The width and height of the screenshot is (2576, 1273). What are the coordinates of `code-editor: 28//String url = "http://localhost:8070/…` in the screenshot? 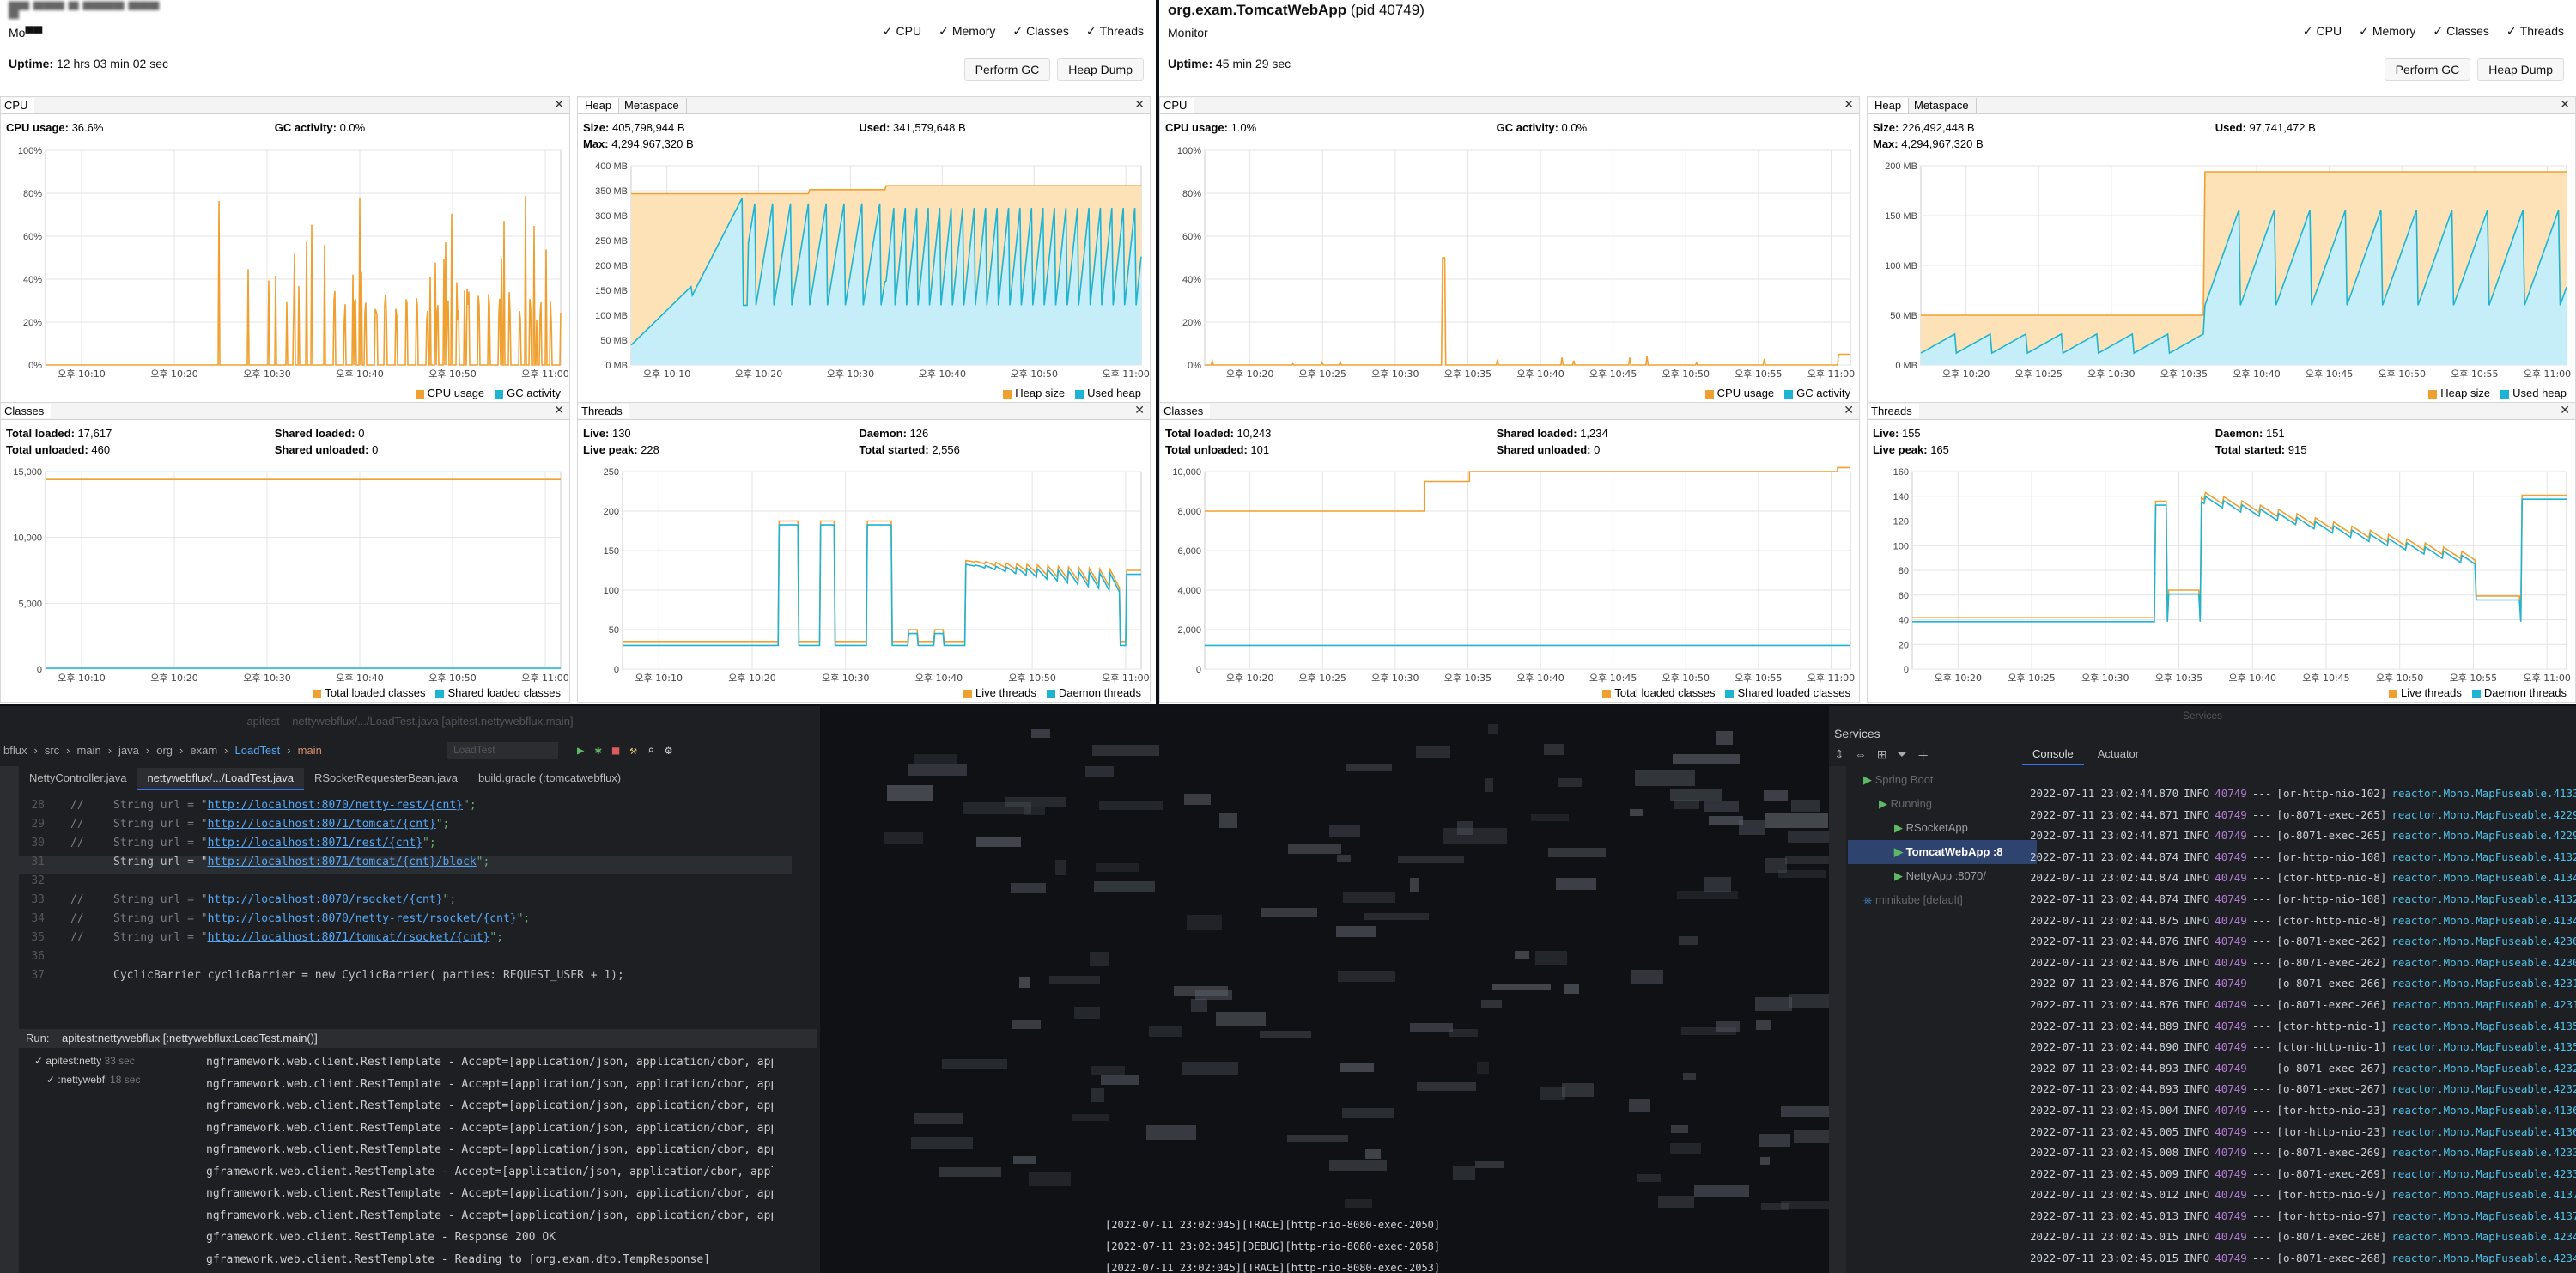 It's located at (406, 902).